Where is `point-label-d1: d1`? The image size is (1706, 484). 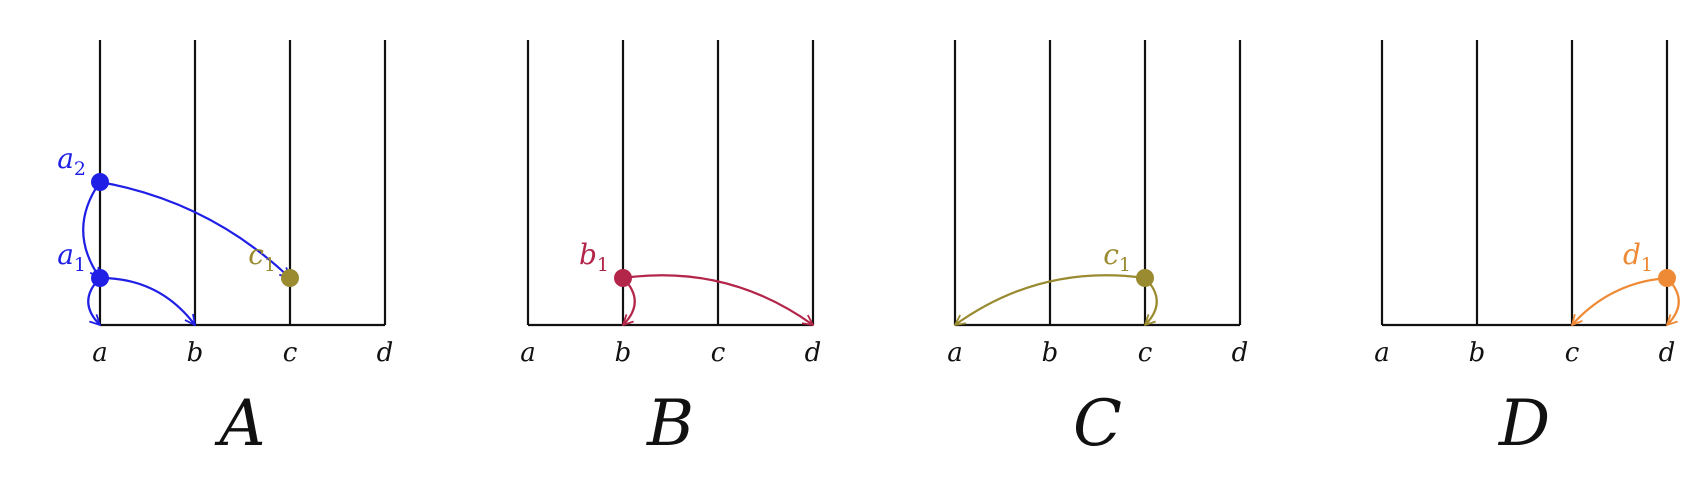
point-label-d1: d1 is located at coordinates (1638, 257).